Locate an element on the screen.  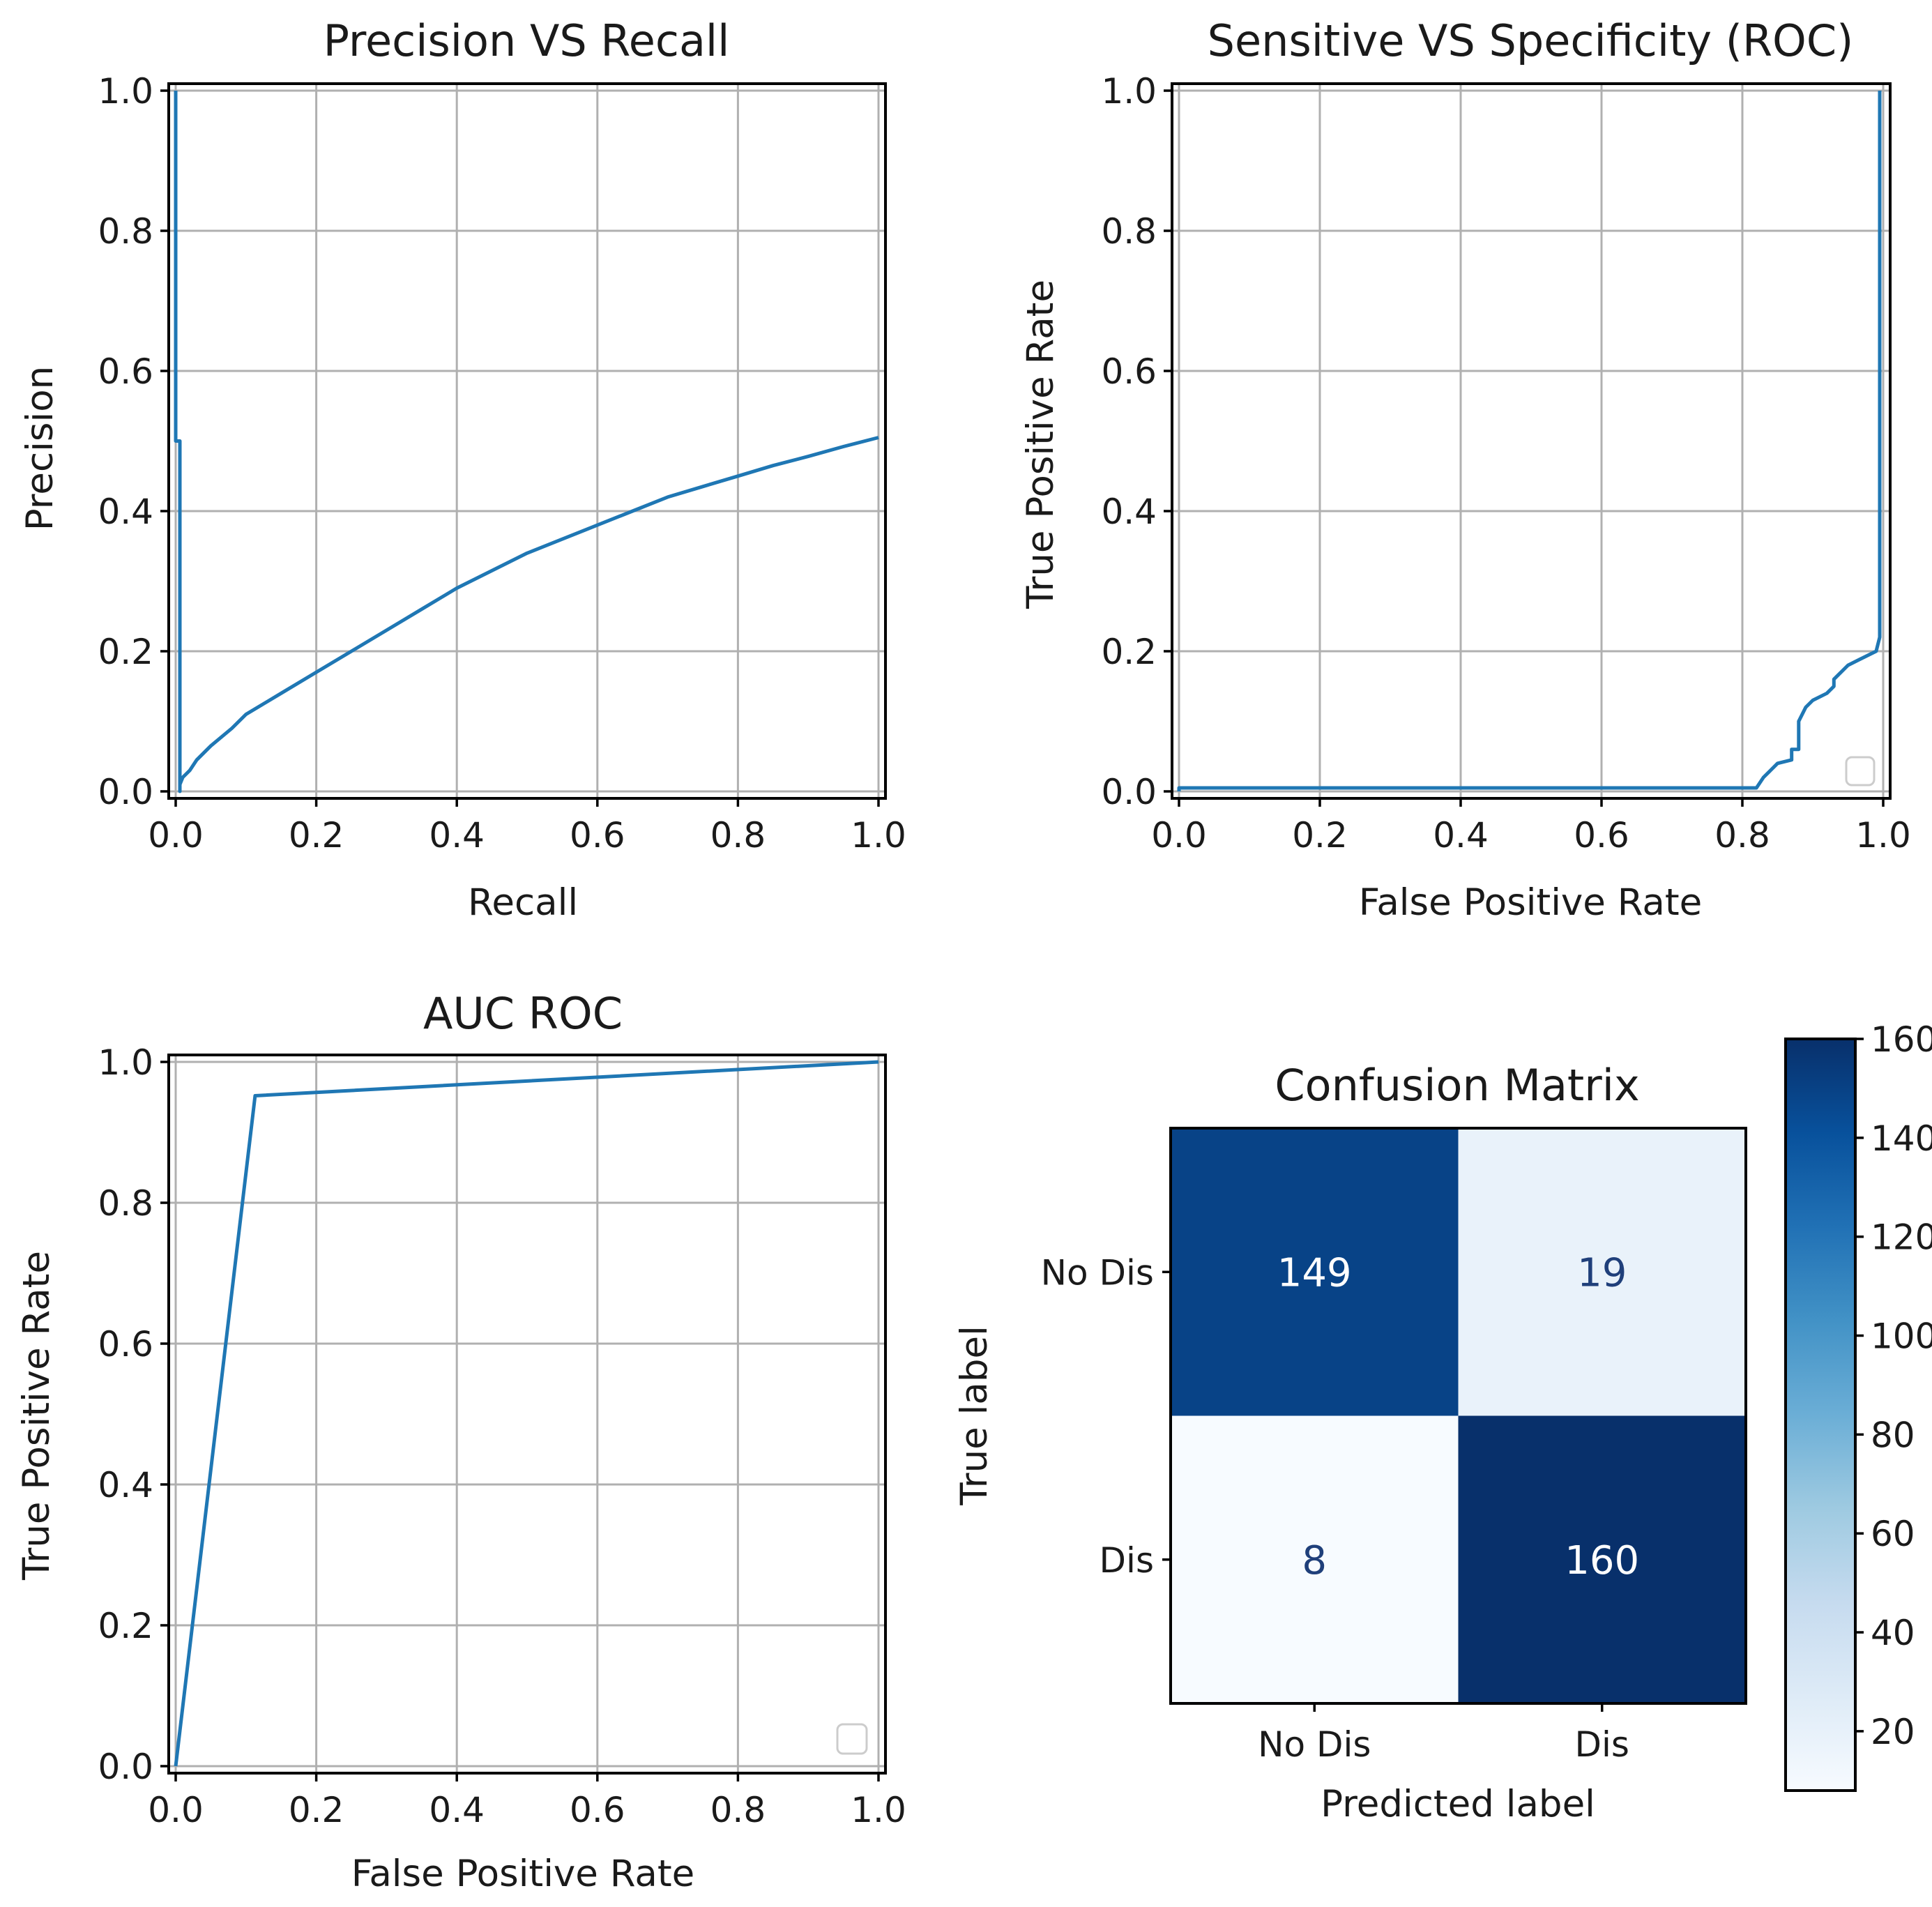
colorbar-gradient is located at coordinates (1821, 1415).